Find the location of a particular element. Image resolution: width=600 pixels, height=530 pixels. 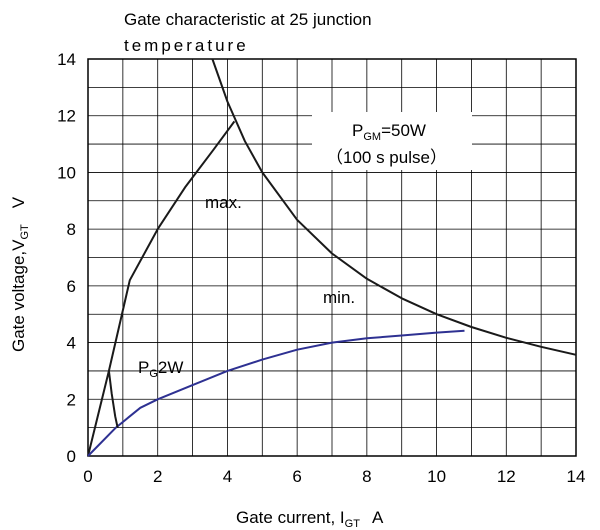

y-tick-label: 10 is located at coordinates (66, 172).